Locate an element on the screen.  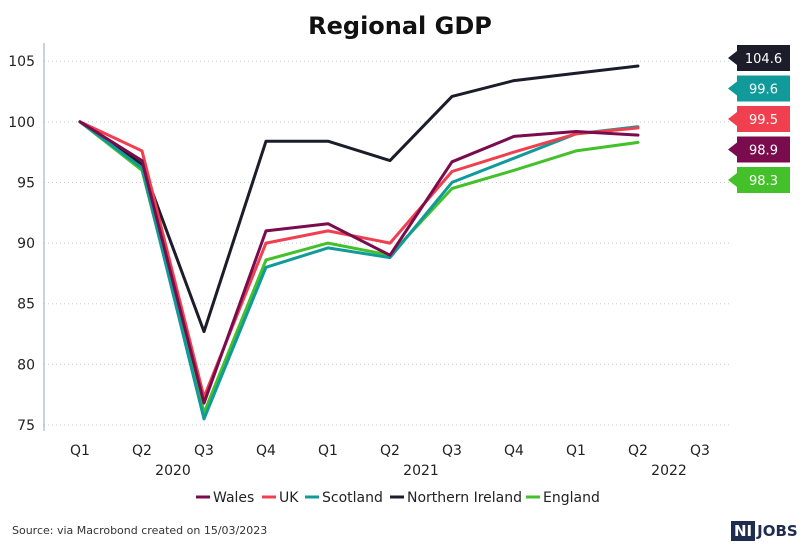
end-value-labels: 104.6 99.6 99.5 98.9 98.3 is located at coordinates (759, 119).